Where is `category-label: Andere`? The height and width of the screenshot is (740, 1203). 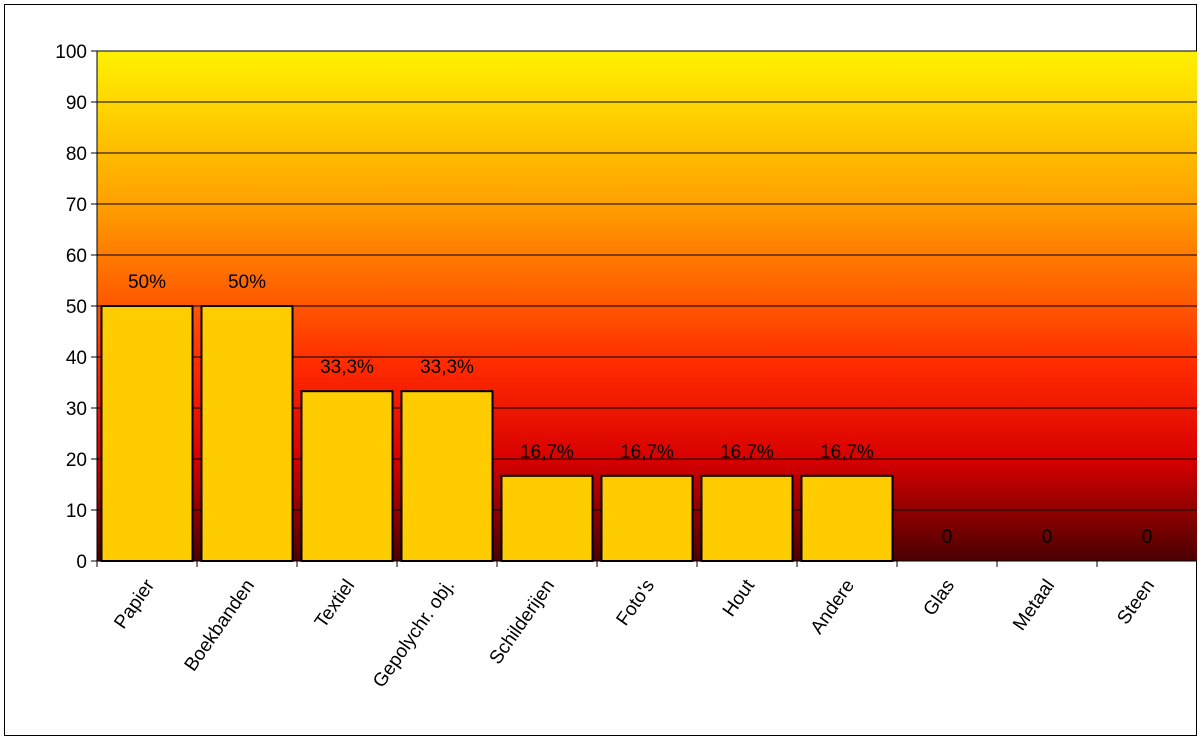 category-label: Andere is located at coordinates (833, 607).